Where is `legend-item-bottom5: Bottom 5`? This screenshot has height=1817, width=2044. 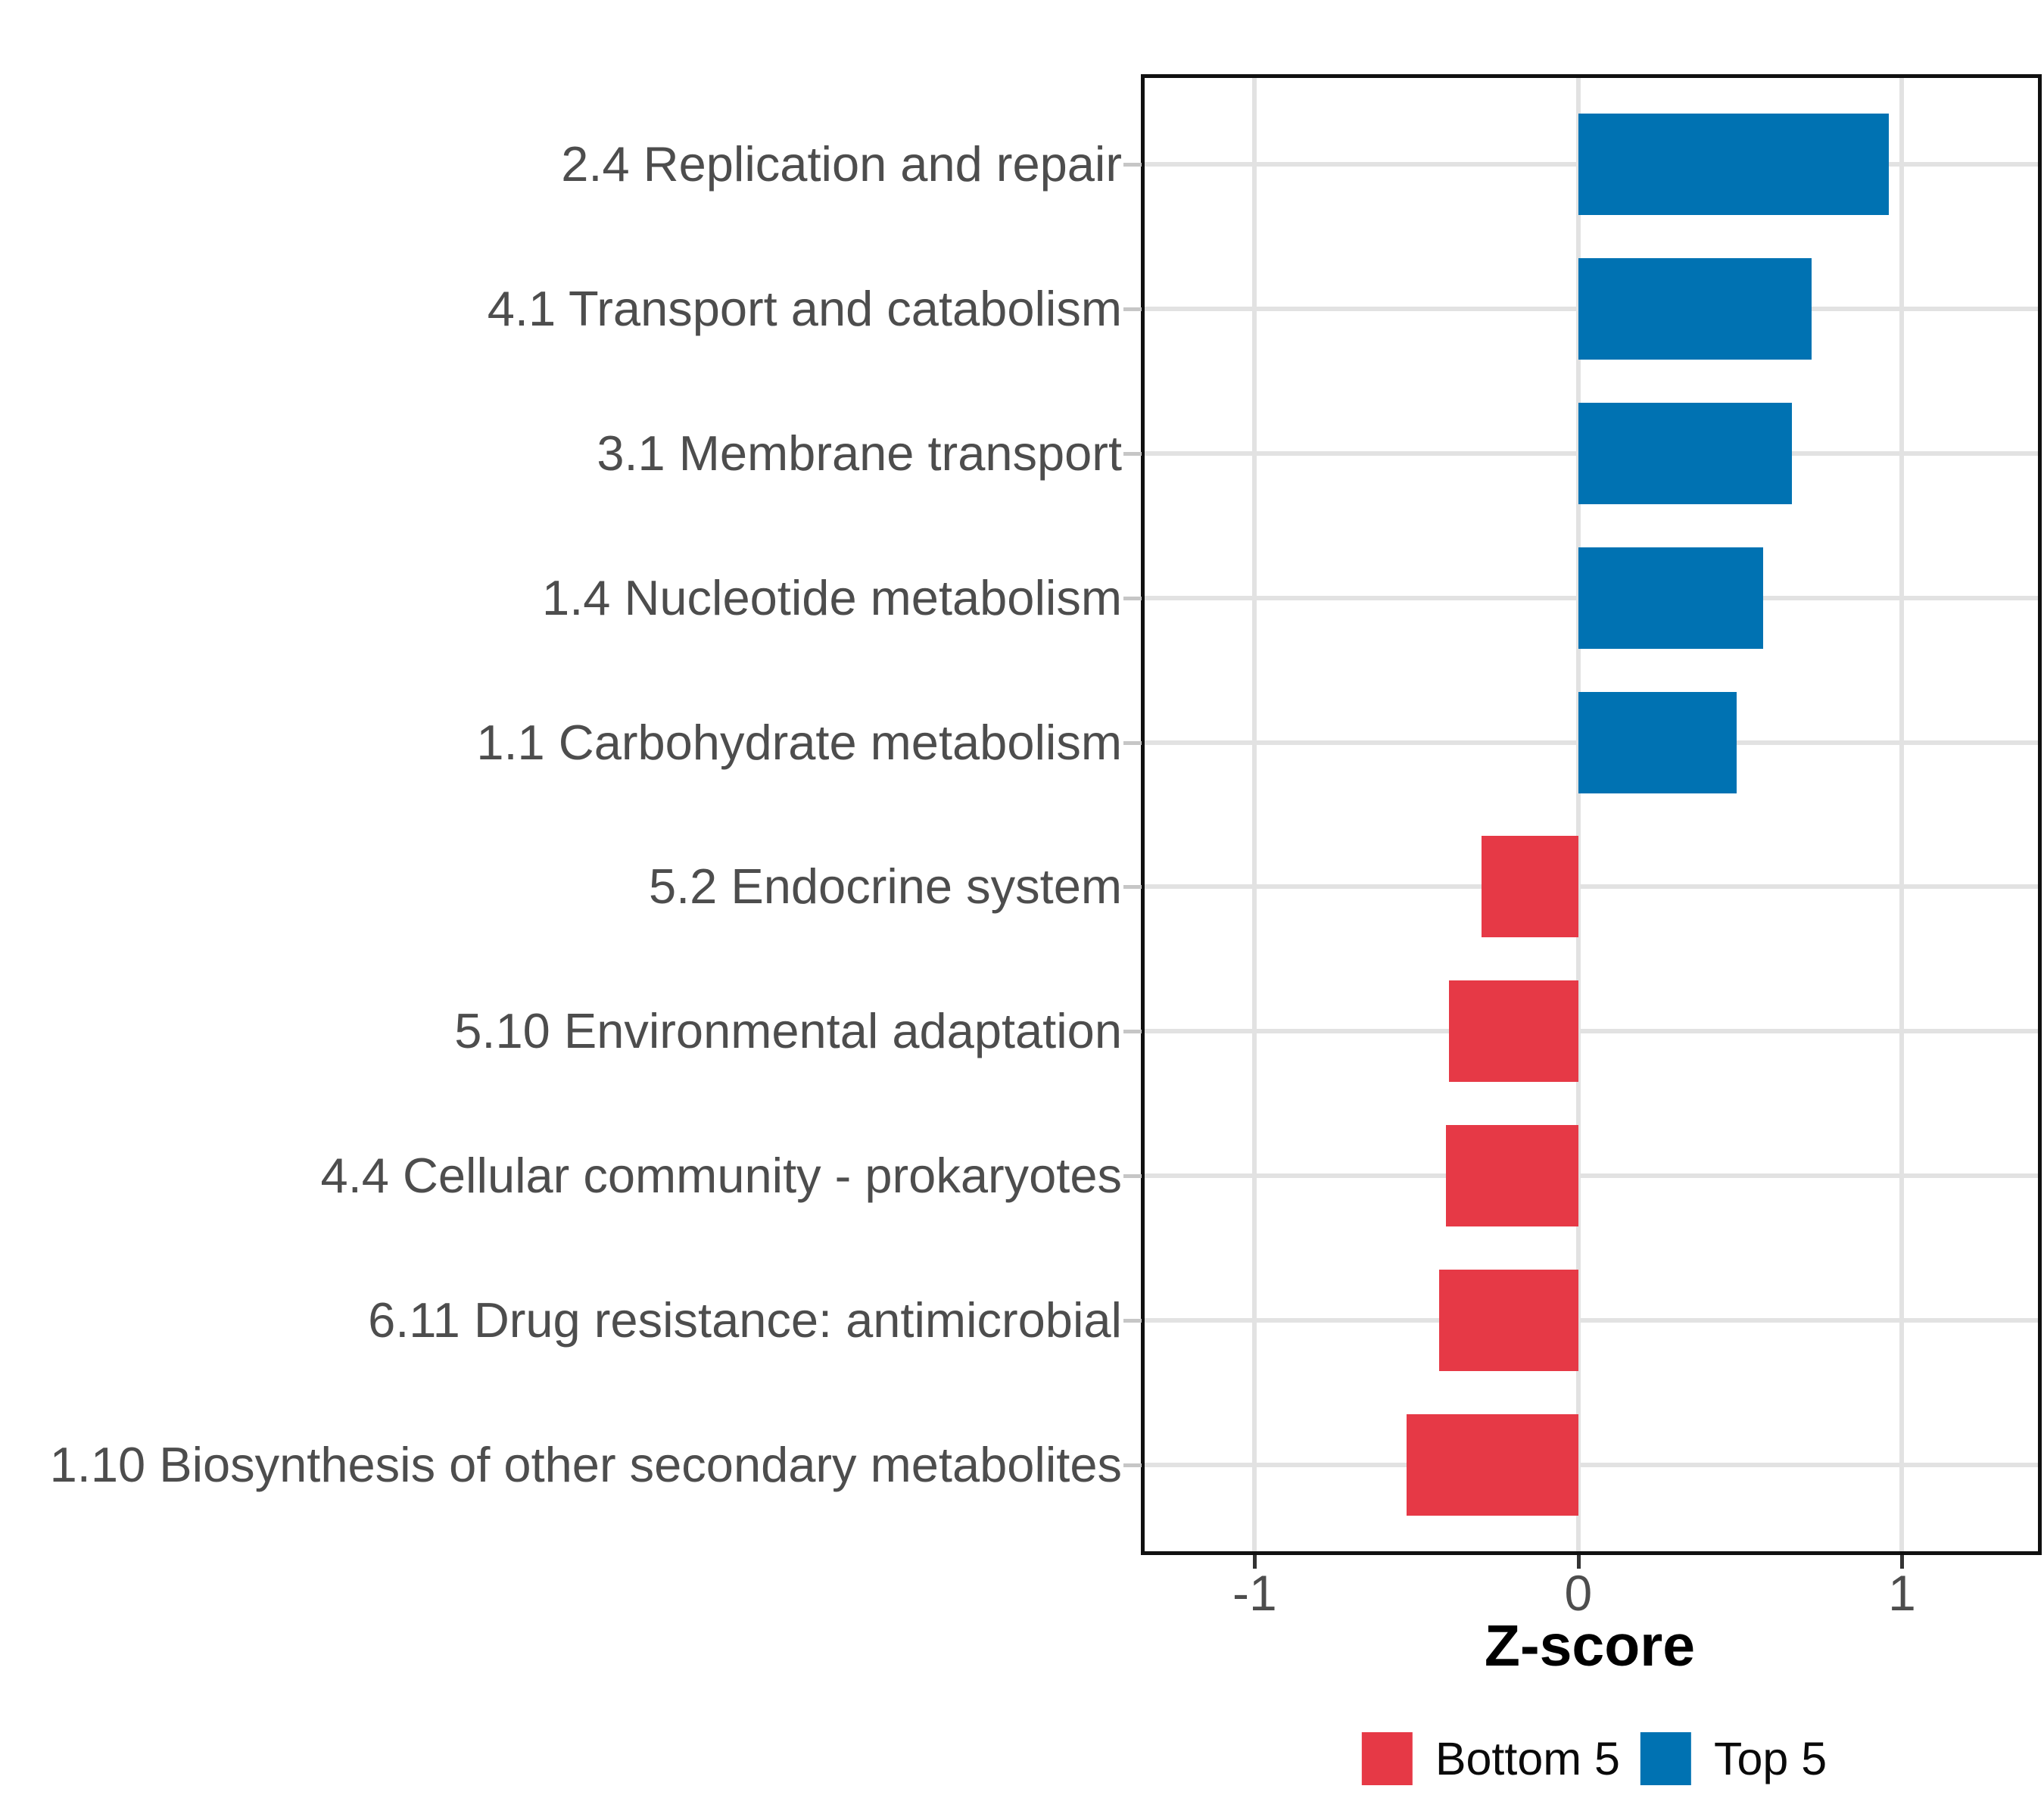 legend-item-bottom5: Bottom 5 is located at coordinates (1490, 1758).